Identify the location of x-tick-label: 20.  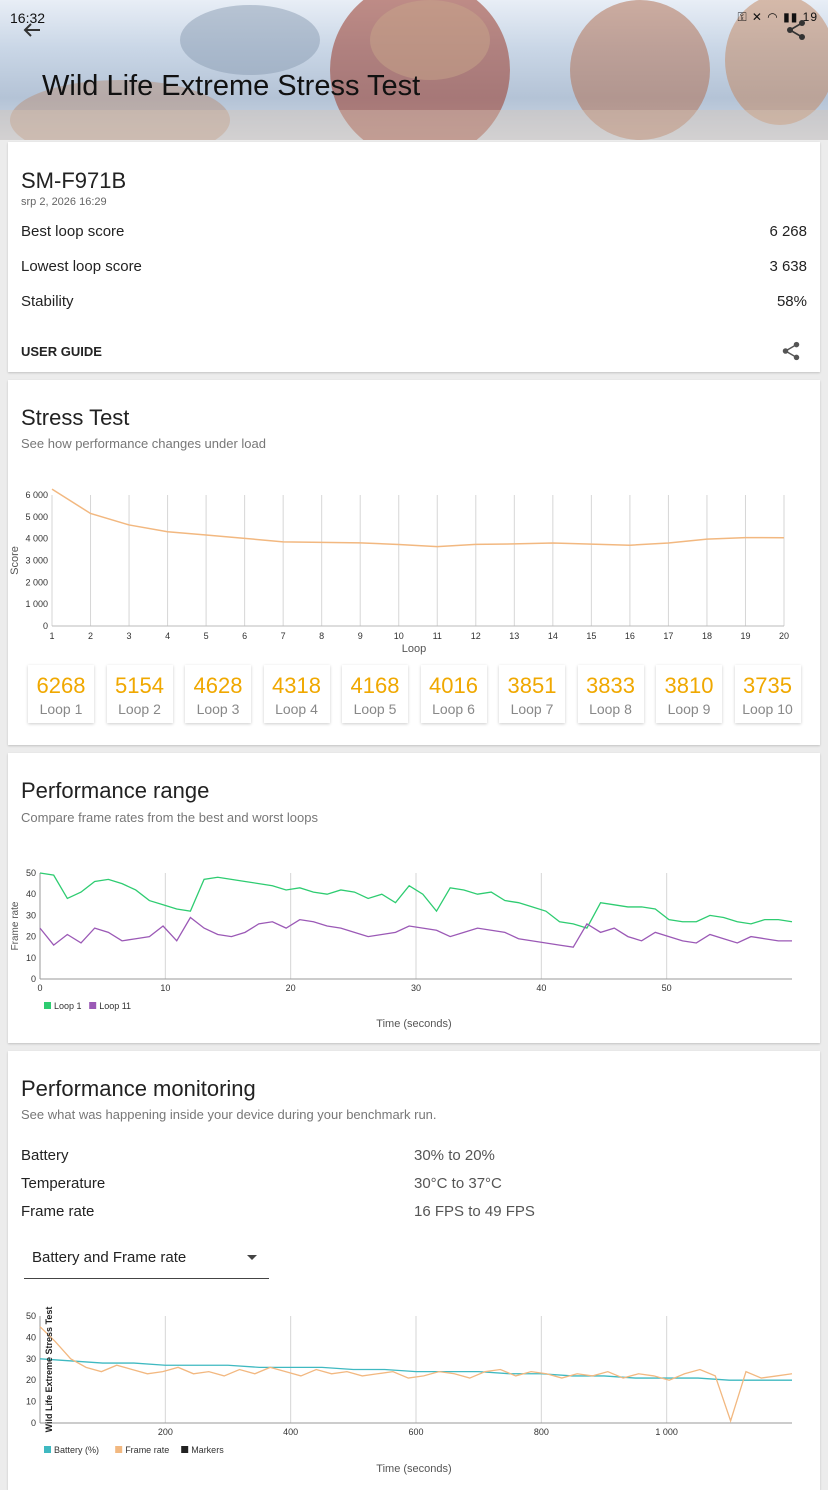
(784, 636).